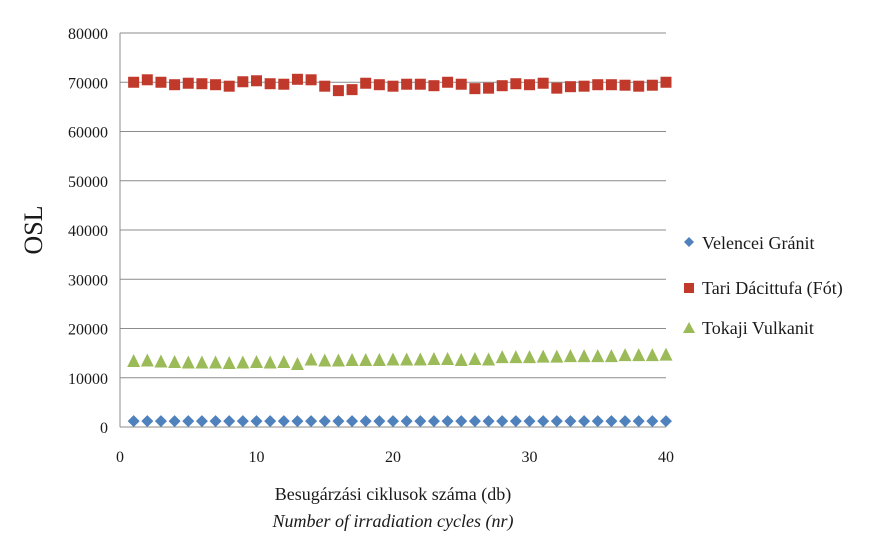 The width and height of the screenshot is (878, 536). I want to click on legend-label: Velencei Gránit, so click(758, 243).